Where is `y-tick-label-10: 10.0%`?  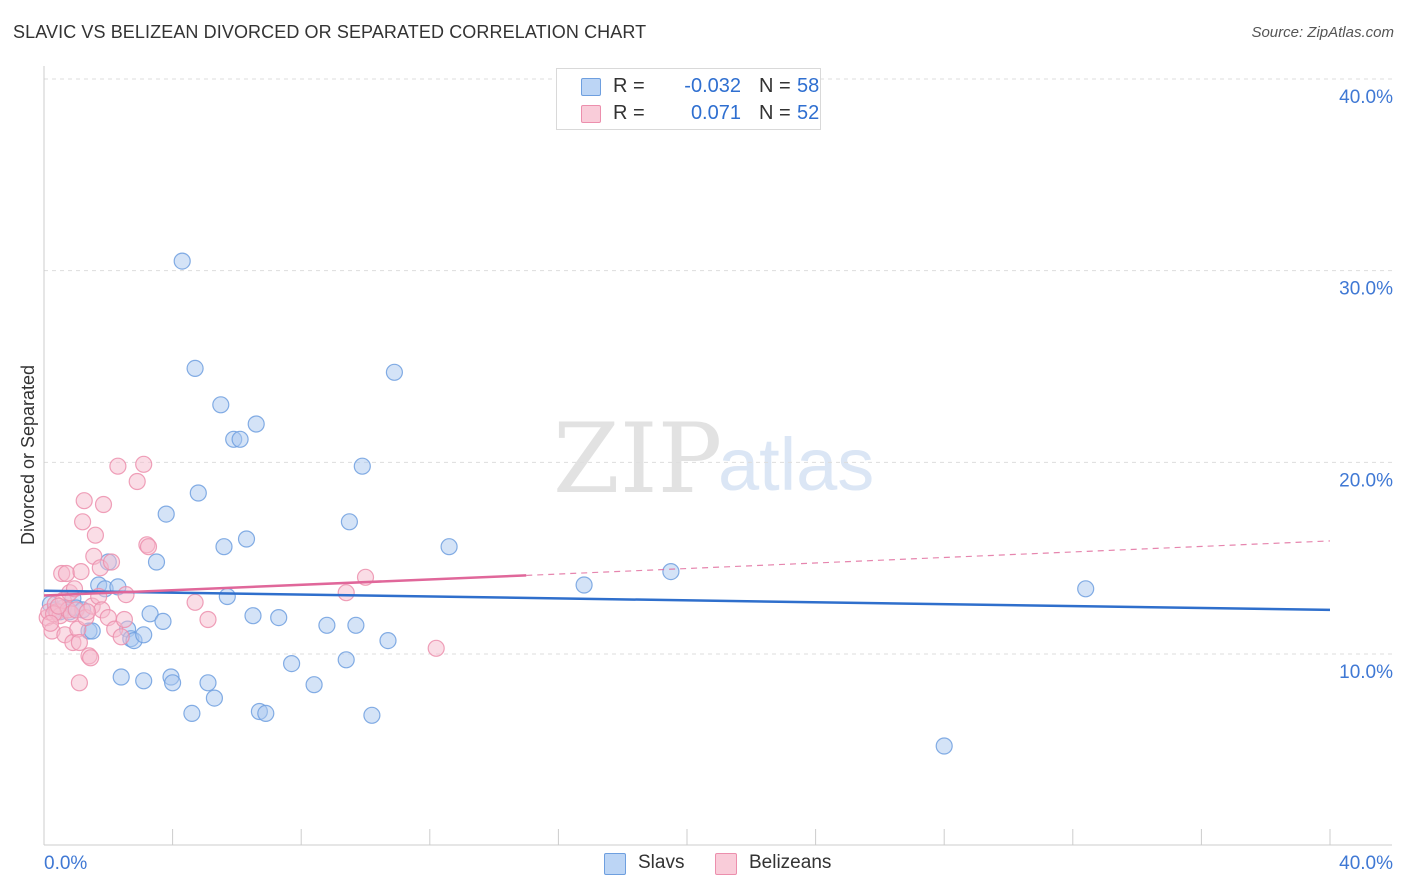 y-tick-label-10: 10.0% is located at coordinates (1366, 672).